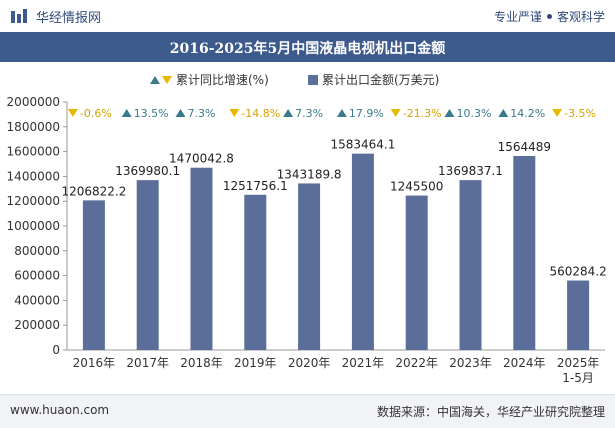  I want to click on footer-url: www.huaon.com, so click(60, 410).